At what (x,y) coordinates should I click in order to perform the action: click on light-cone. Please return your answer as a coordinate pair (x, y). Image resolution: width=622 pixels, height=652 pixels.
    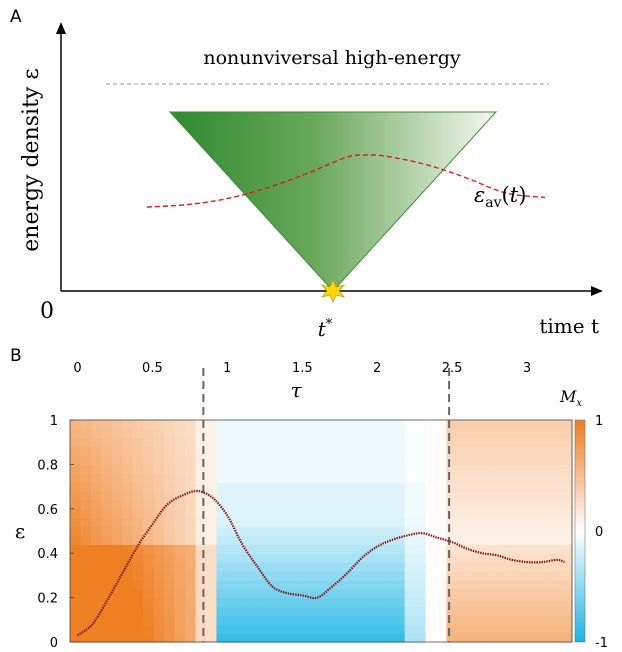
    Looking at the image, I should click on (333, 201).